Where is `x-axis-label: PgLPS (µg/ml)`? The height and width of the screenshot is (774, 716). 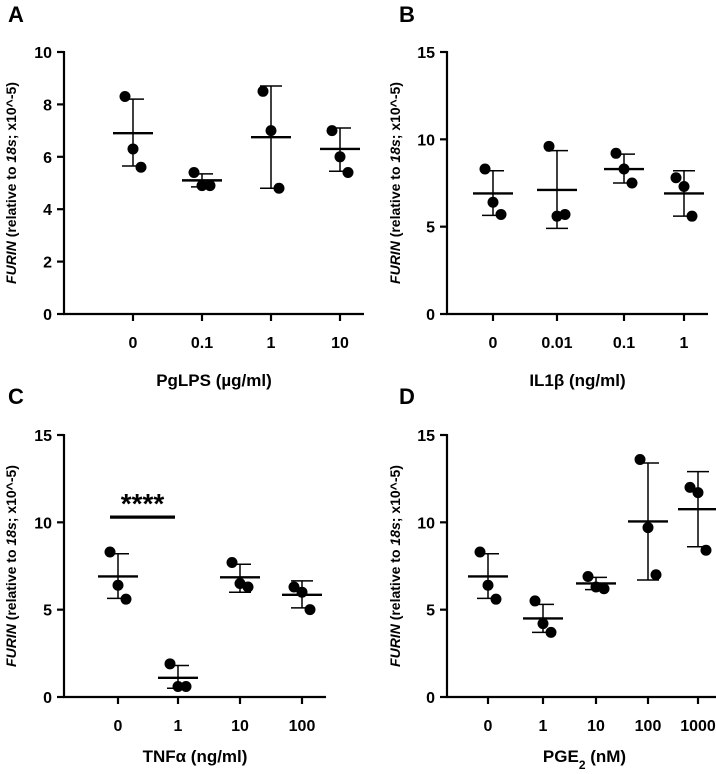
x-axis-label: PgLPS (µg/ml) is located at coordinates (214, 380).